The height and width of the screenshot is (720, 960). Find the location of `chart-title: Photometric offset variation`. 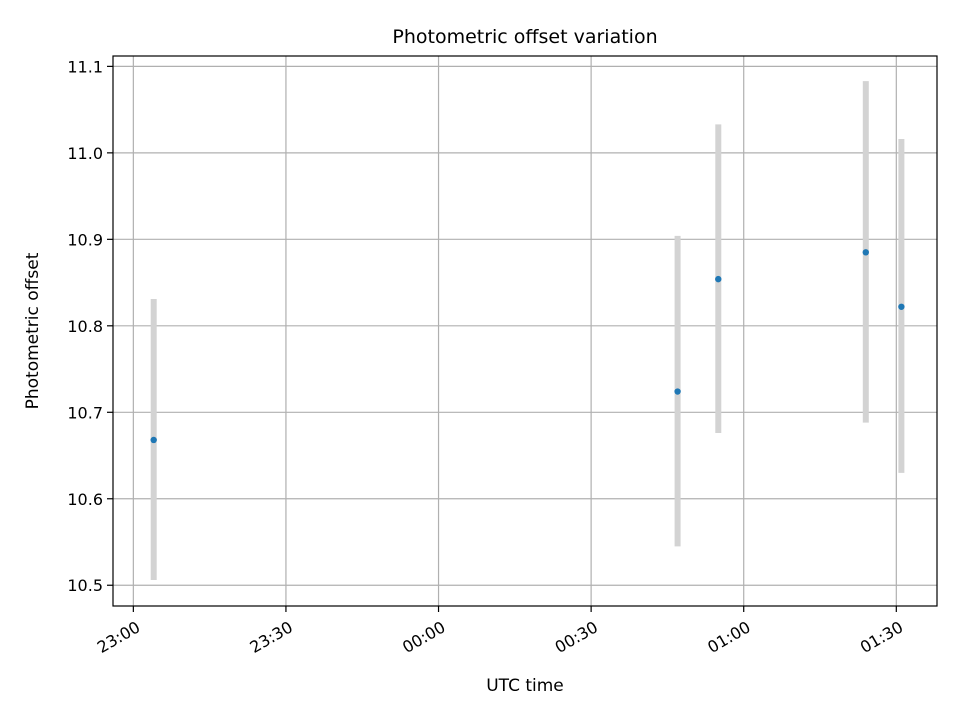

chart-title: Photometric offset variation is located at coordinates (524, 37).